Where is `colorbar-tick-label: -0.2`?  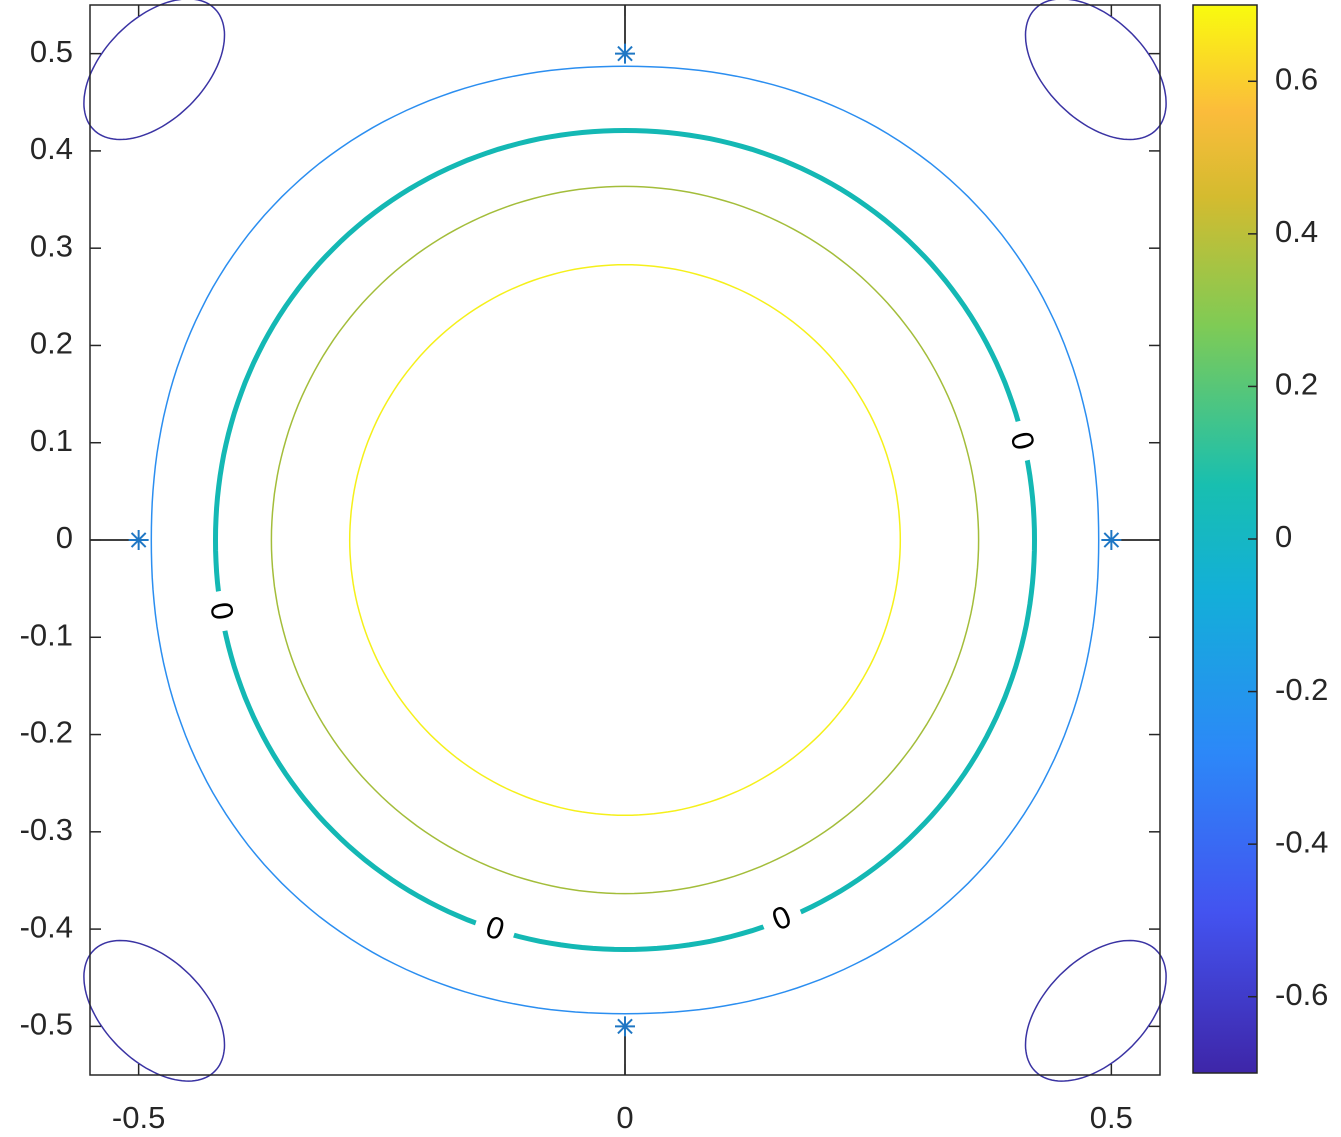
colorbar-tick-label: -0.2 is located at coordinates (1301, 689).